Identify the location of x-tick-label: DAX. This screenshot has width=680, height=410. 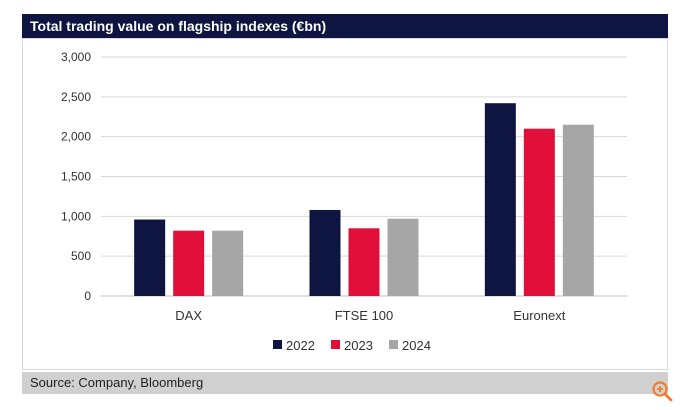
(188, 315).